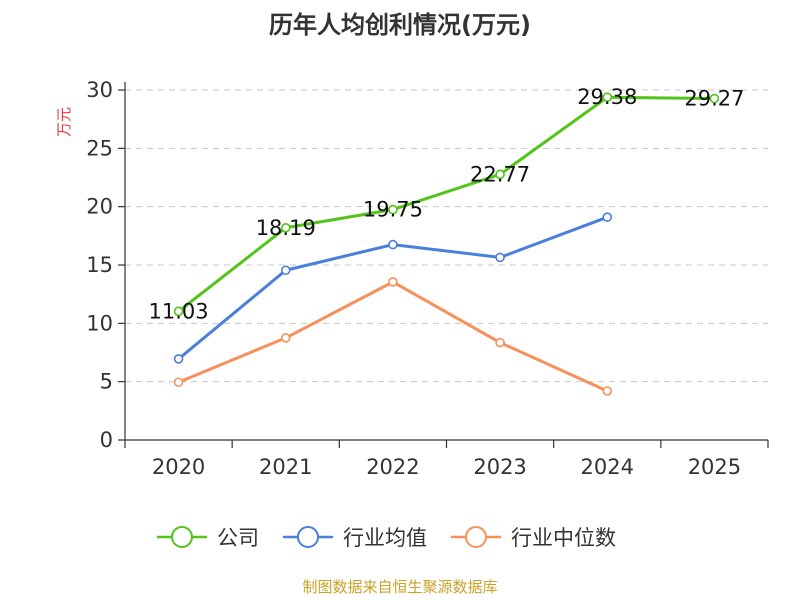 The width and height of the screenshot is (800, 600). I want to click on legend-item-2: 行业均值, so click(355, 538).